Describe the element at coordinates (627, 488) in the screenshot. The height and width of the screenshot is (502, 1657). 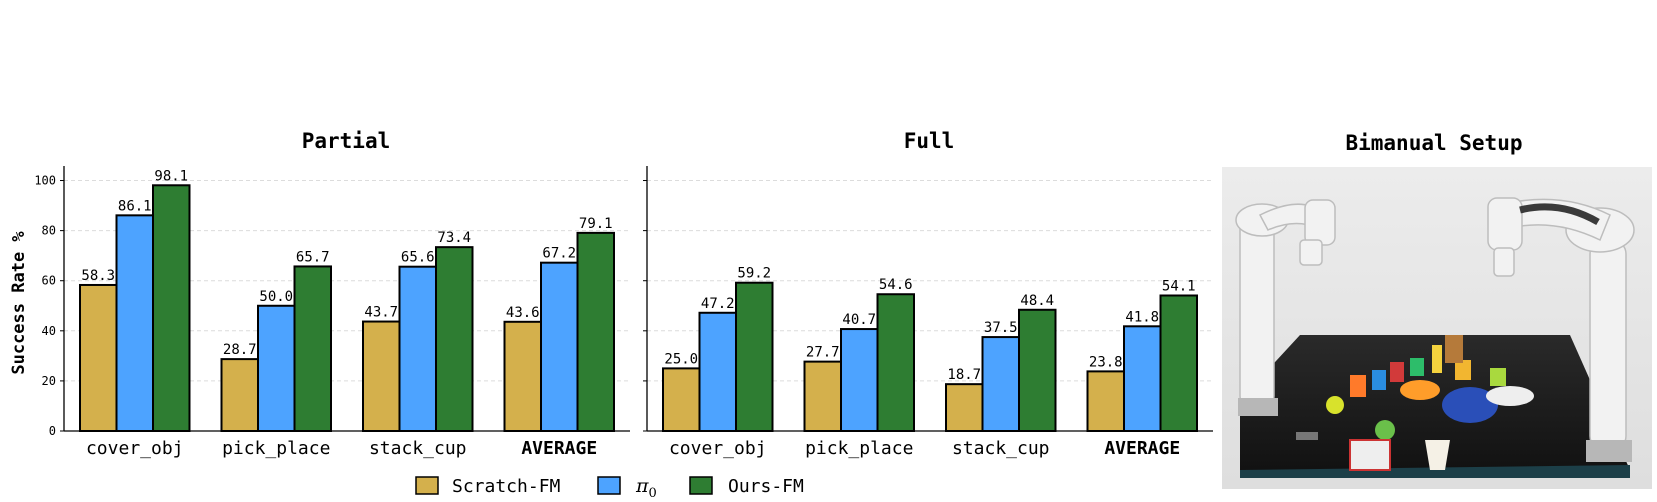
I see `legend-item-pi0: π0` at that location.